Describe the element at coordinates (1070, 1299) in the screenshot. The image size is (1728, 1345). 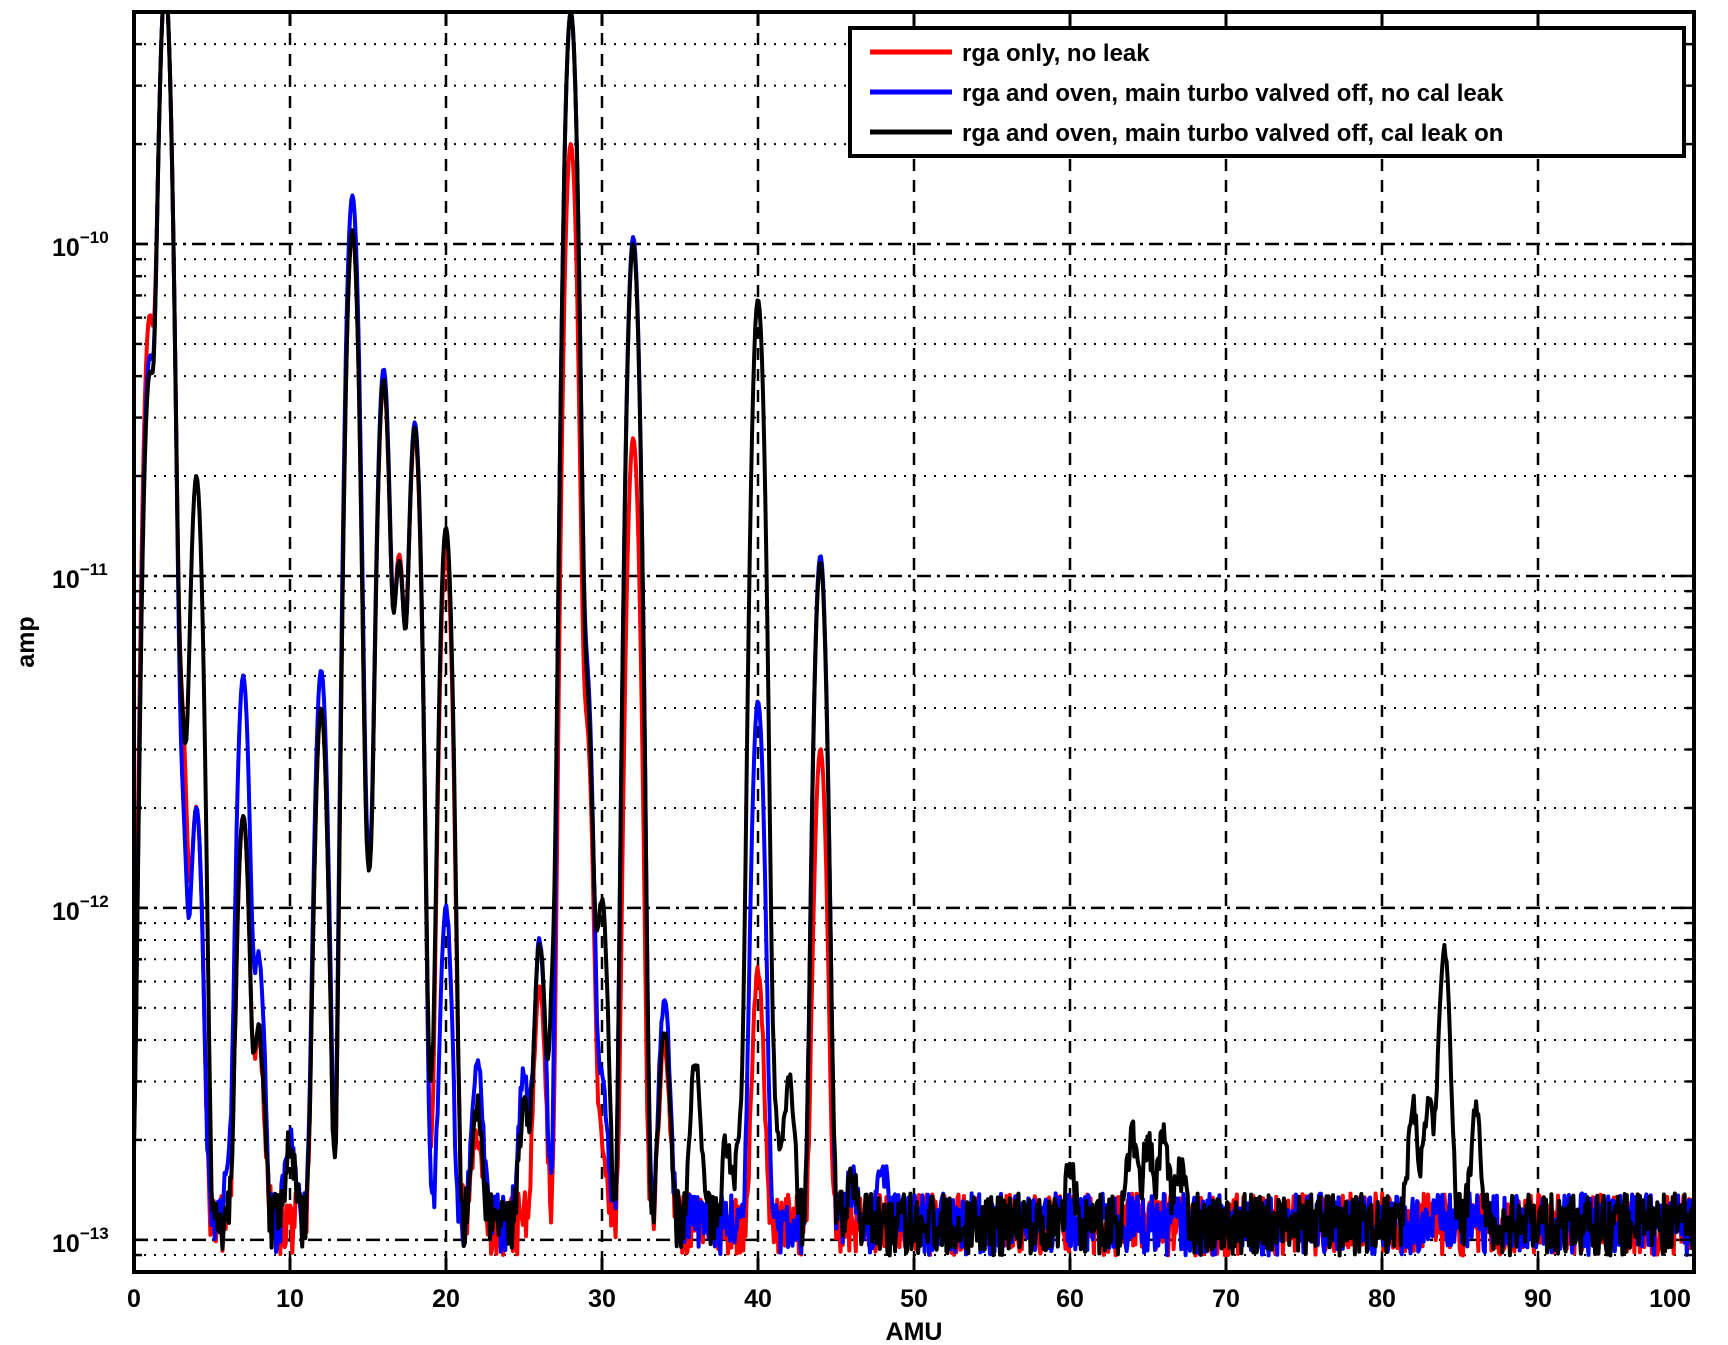
I see `x-tick-label: 60` at that location.